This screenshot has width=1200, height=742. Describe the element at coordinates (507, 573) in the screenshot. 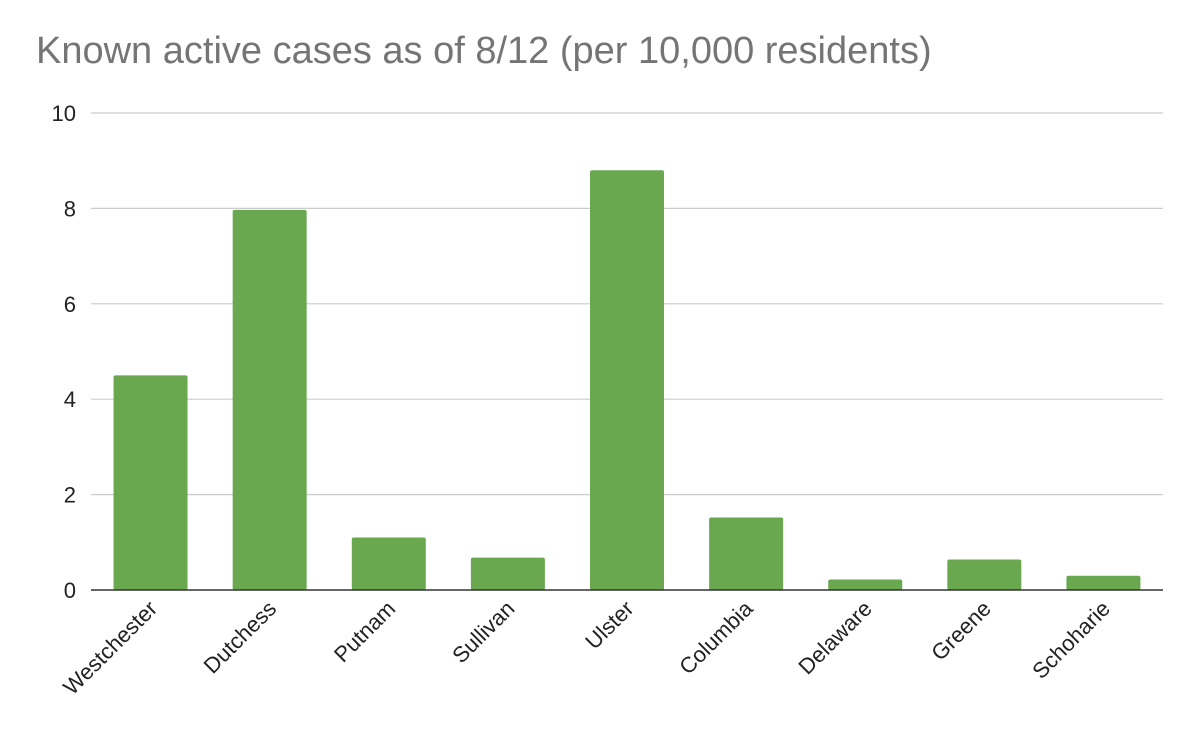

I see `bar-sullivan` at that location.